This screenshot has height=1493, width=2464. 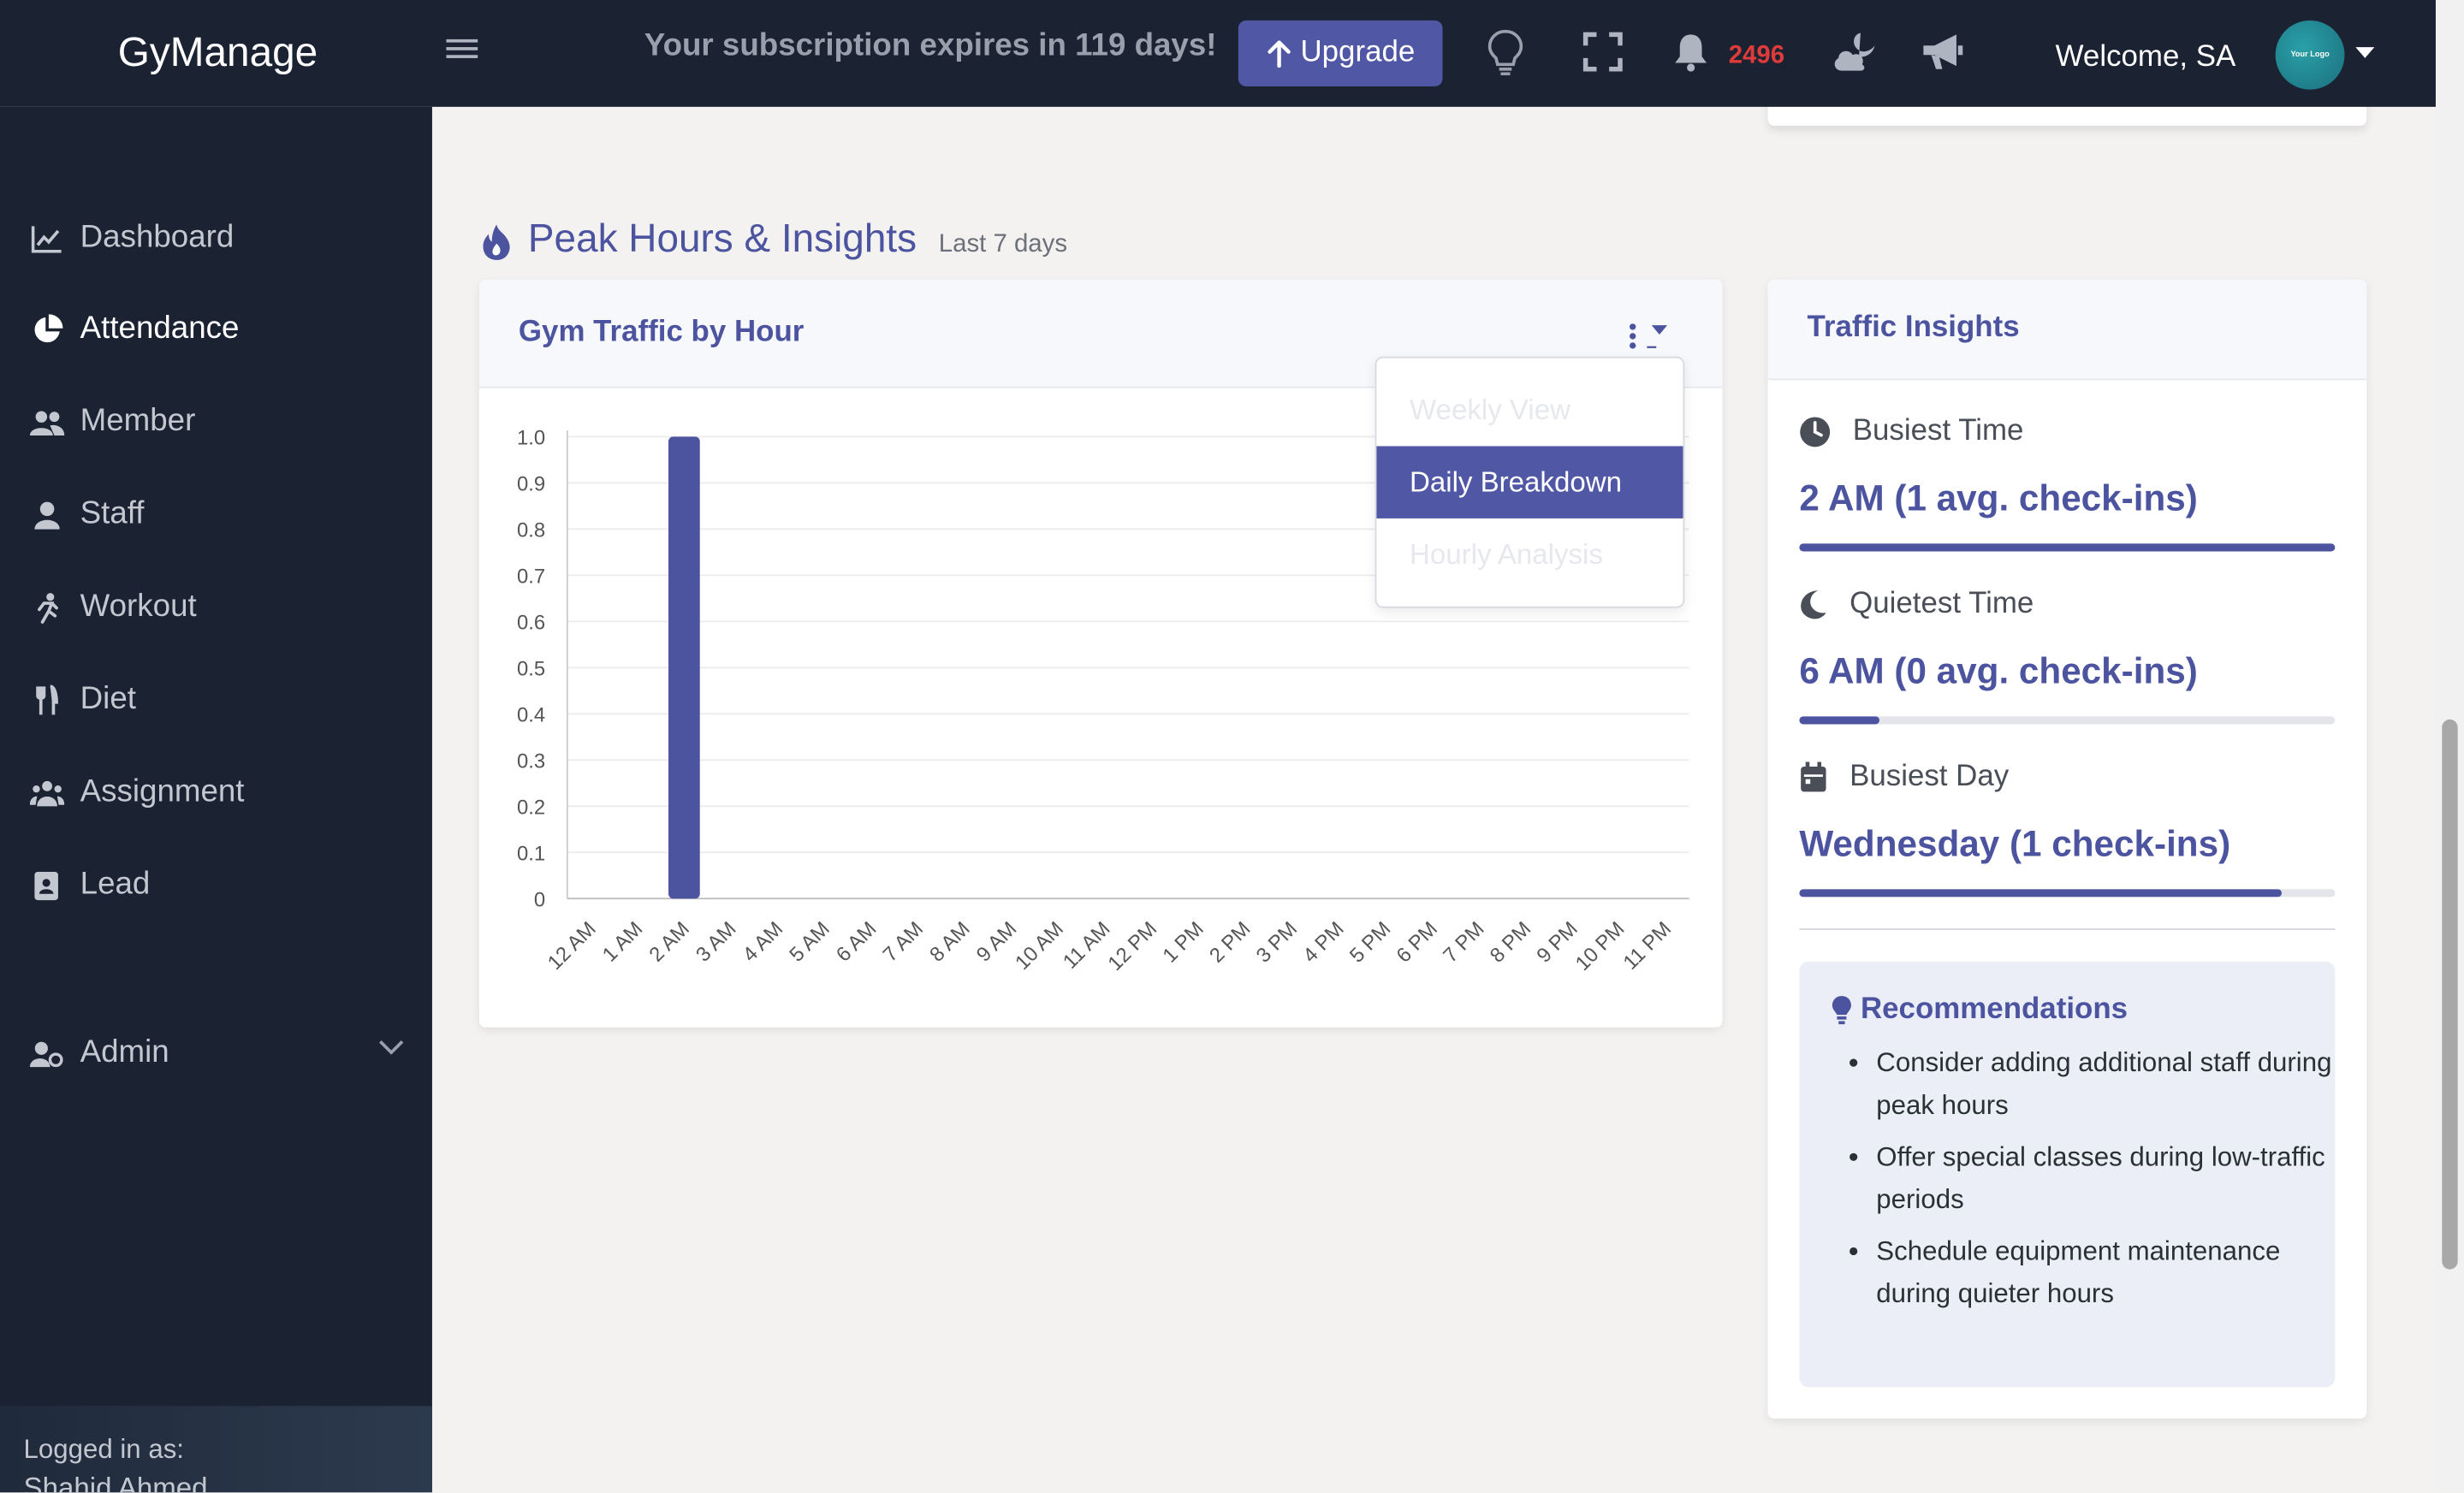 What do you see at coordinates (1183, 942) in the screenshot?
I see `x-tick-label: 1 PM` at bounding box center [1183, 942].